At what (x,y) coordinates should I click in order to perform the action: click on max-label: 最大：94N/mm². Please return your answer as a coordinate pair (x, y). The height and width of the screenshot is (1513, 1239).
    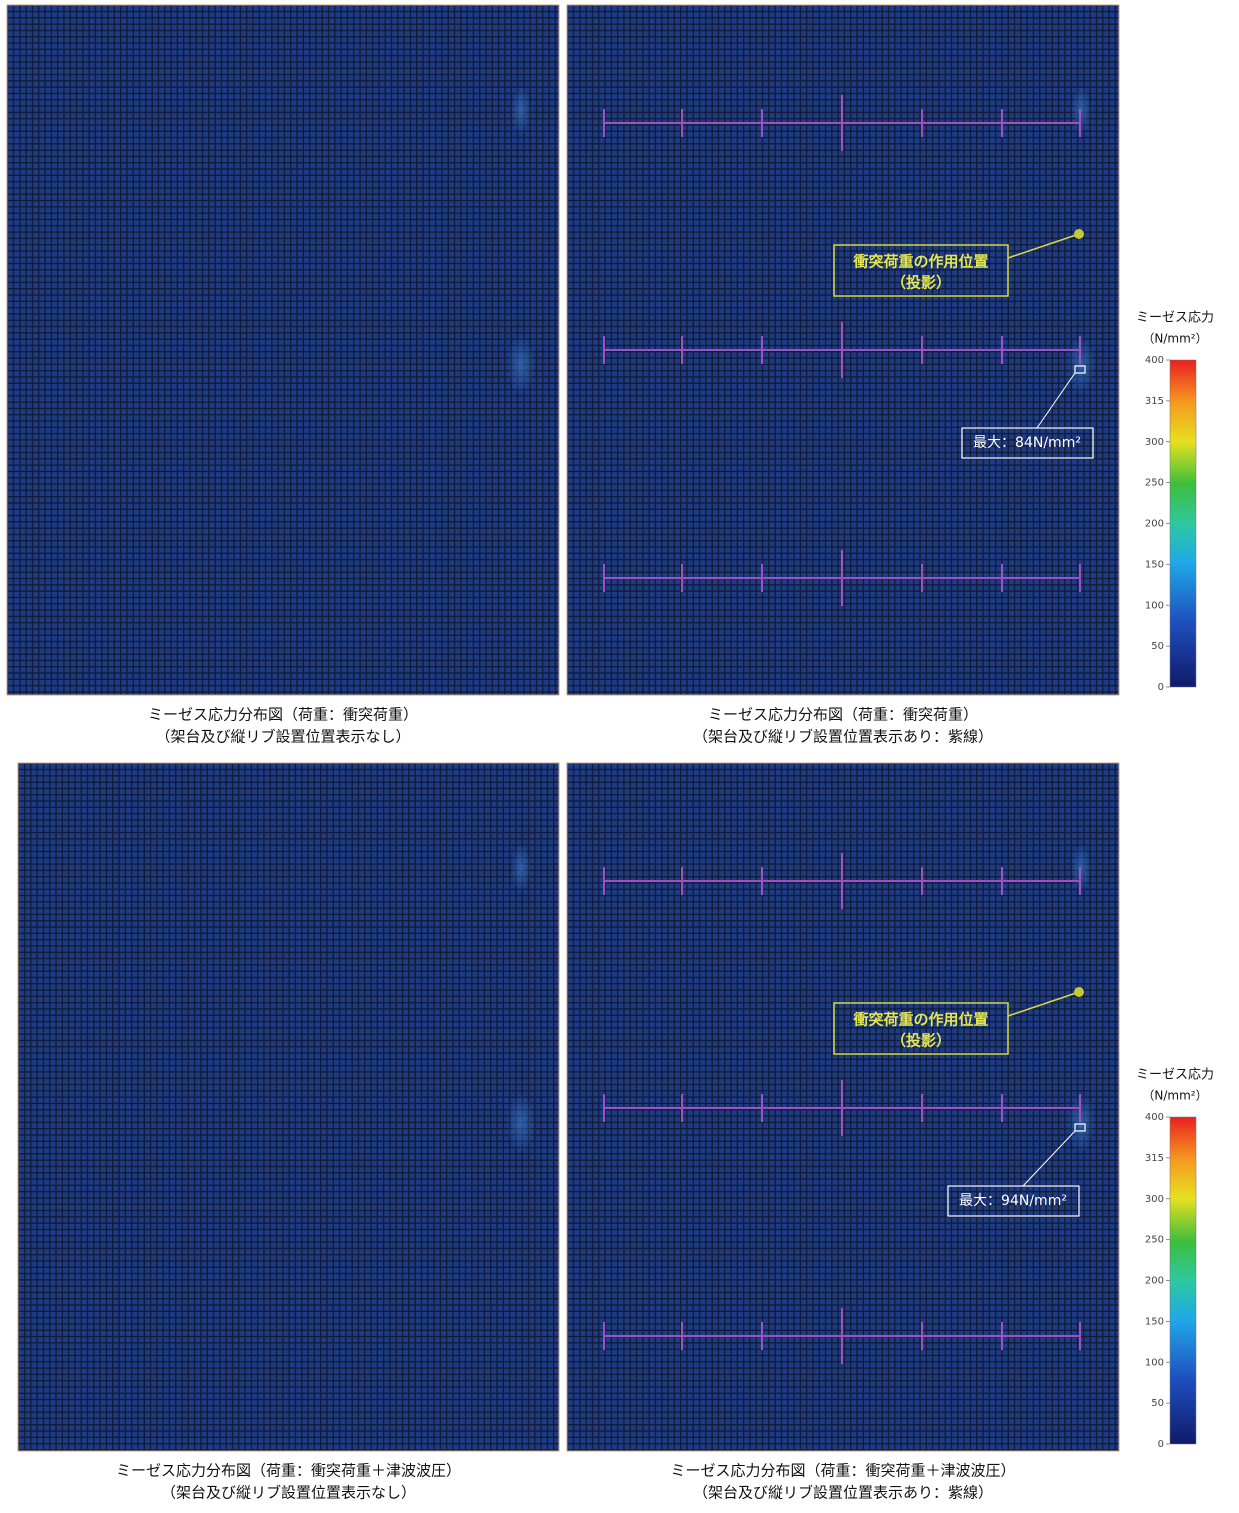
    Looking at the image, I should click on (1013, 1201).